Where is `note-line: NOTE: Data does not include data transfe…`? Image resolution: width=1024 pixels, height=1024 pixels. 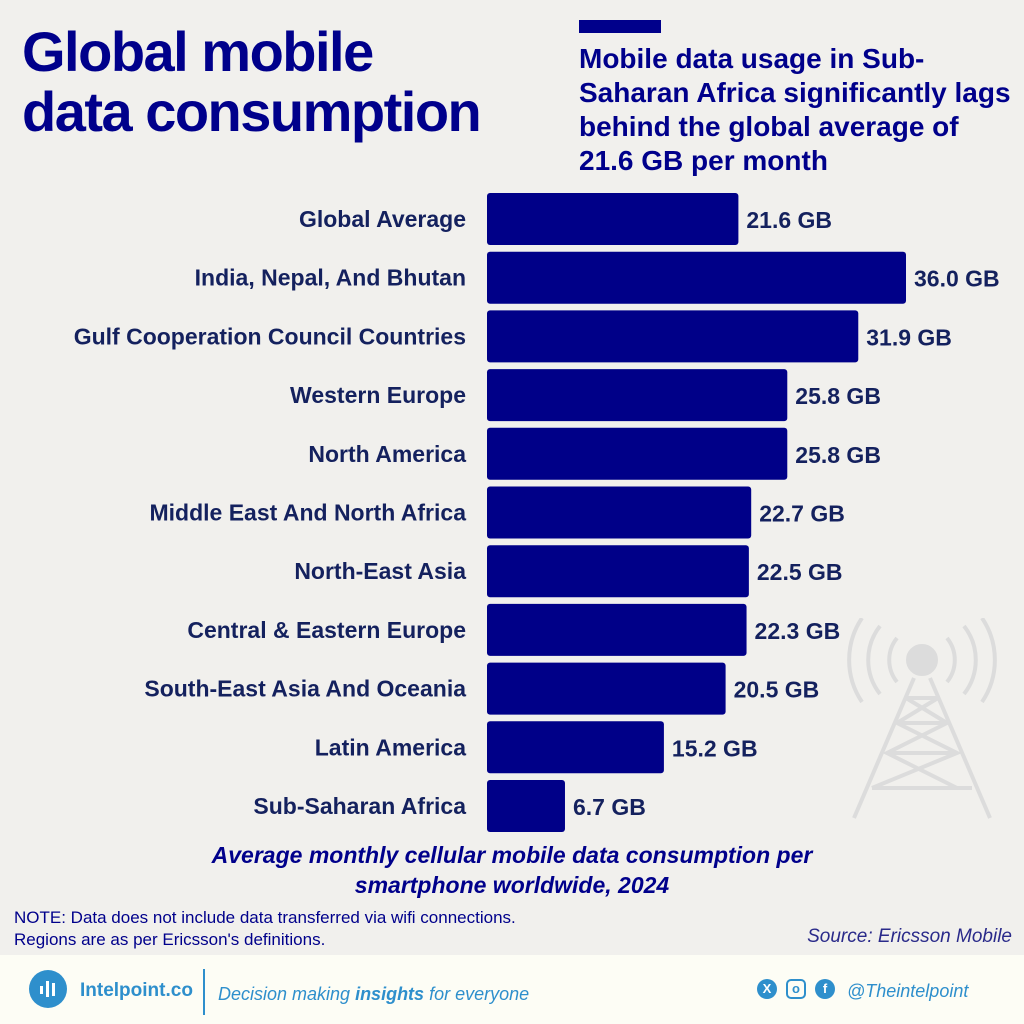
note-line: NOTE: Data does not include data transfe… is located at coordinates (265, 917).